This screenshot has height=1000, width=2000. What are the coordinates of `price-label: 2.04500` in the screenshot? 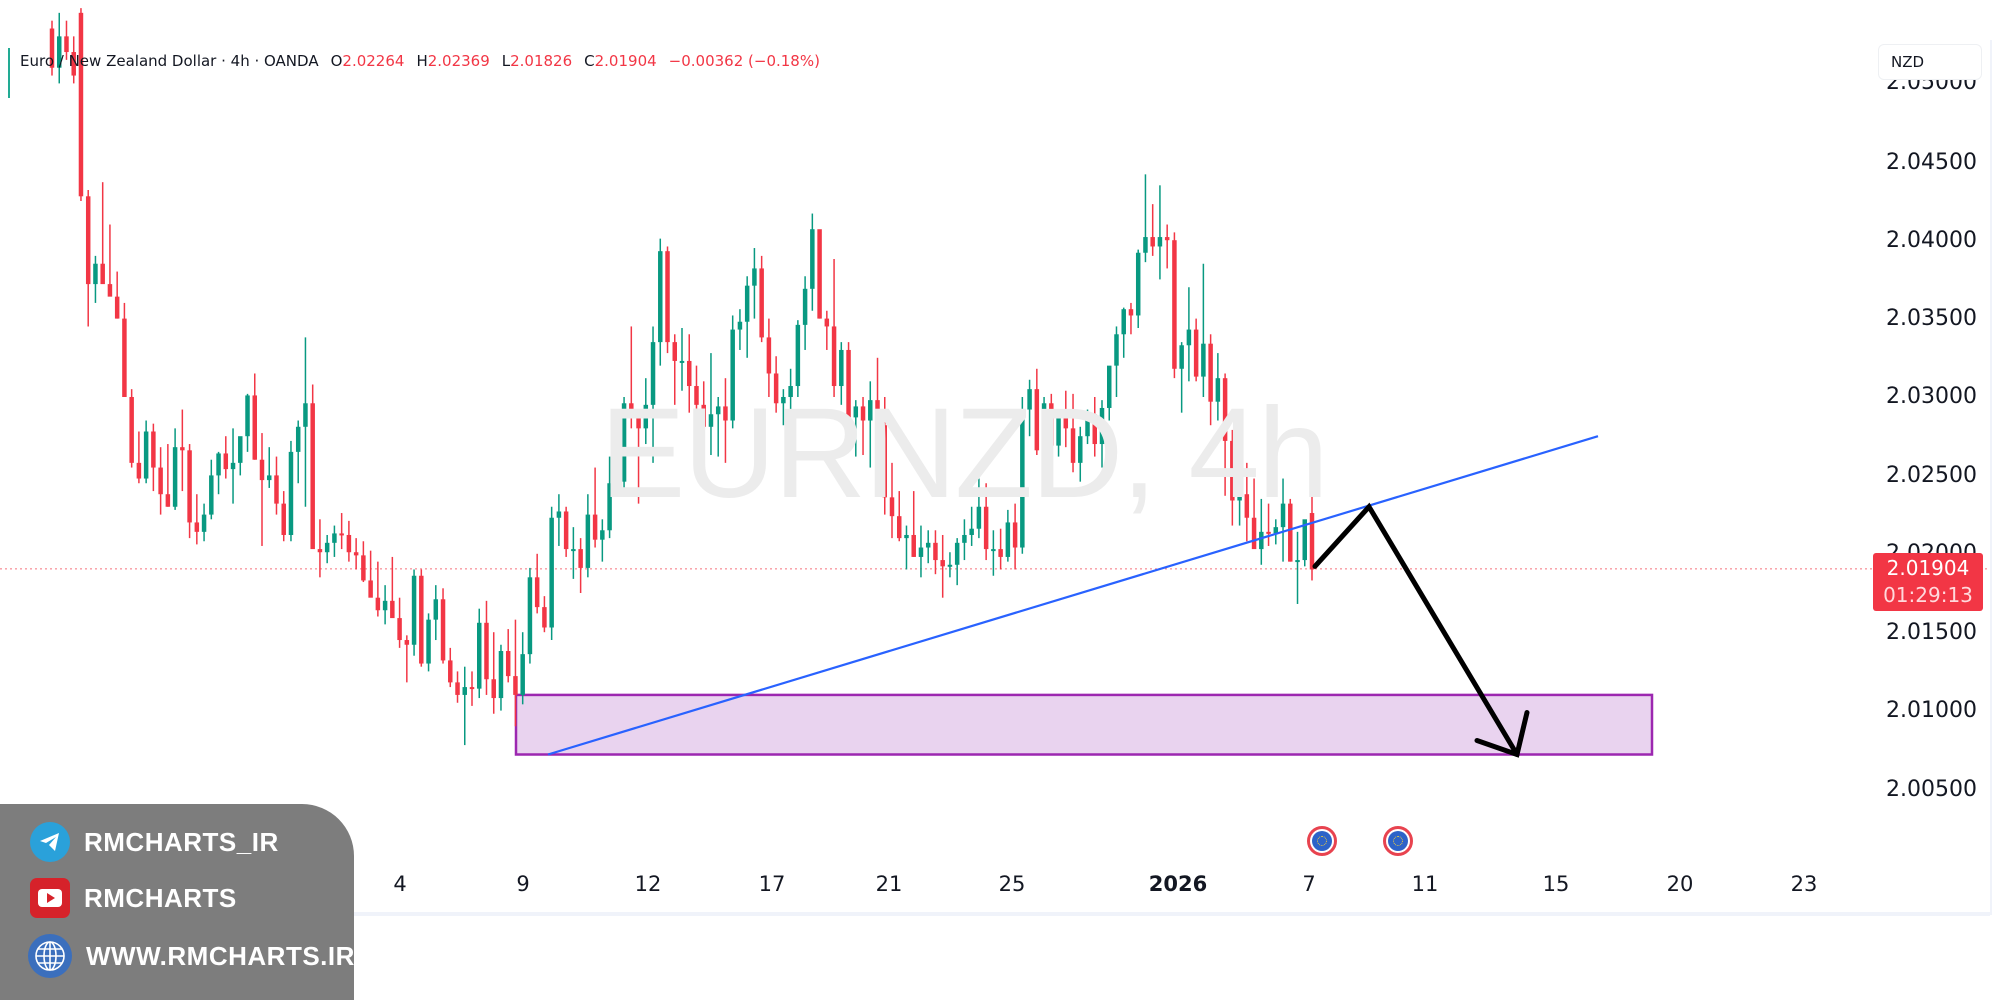 It's located at (1931, 162).